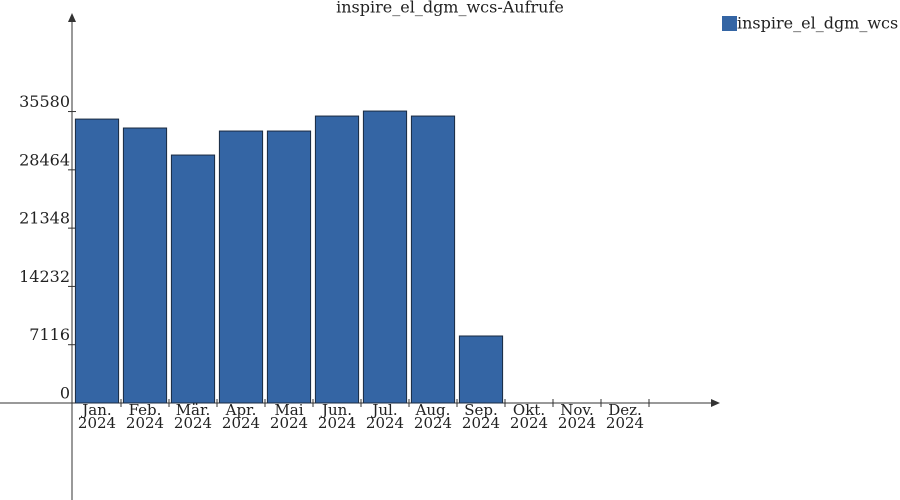  Describe the element at coordinates (433, 416) in the screenshot. I see `x-tick-label: Aug. 2024` at that location.